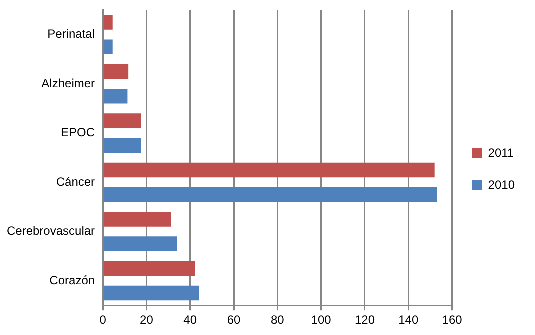  I want to click on y-tick-label: Cerebrovascular, so click(51, 231).